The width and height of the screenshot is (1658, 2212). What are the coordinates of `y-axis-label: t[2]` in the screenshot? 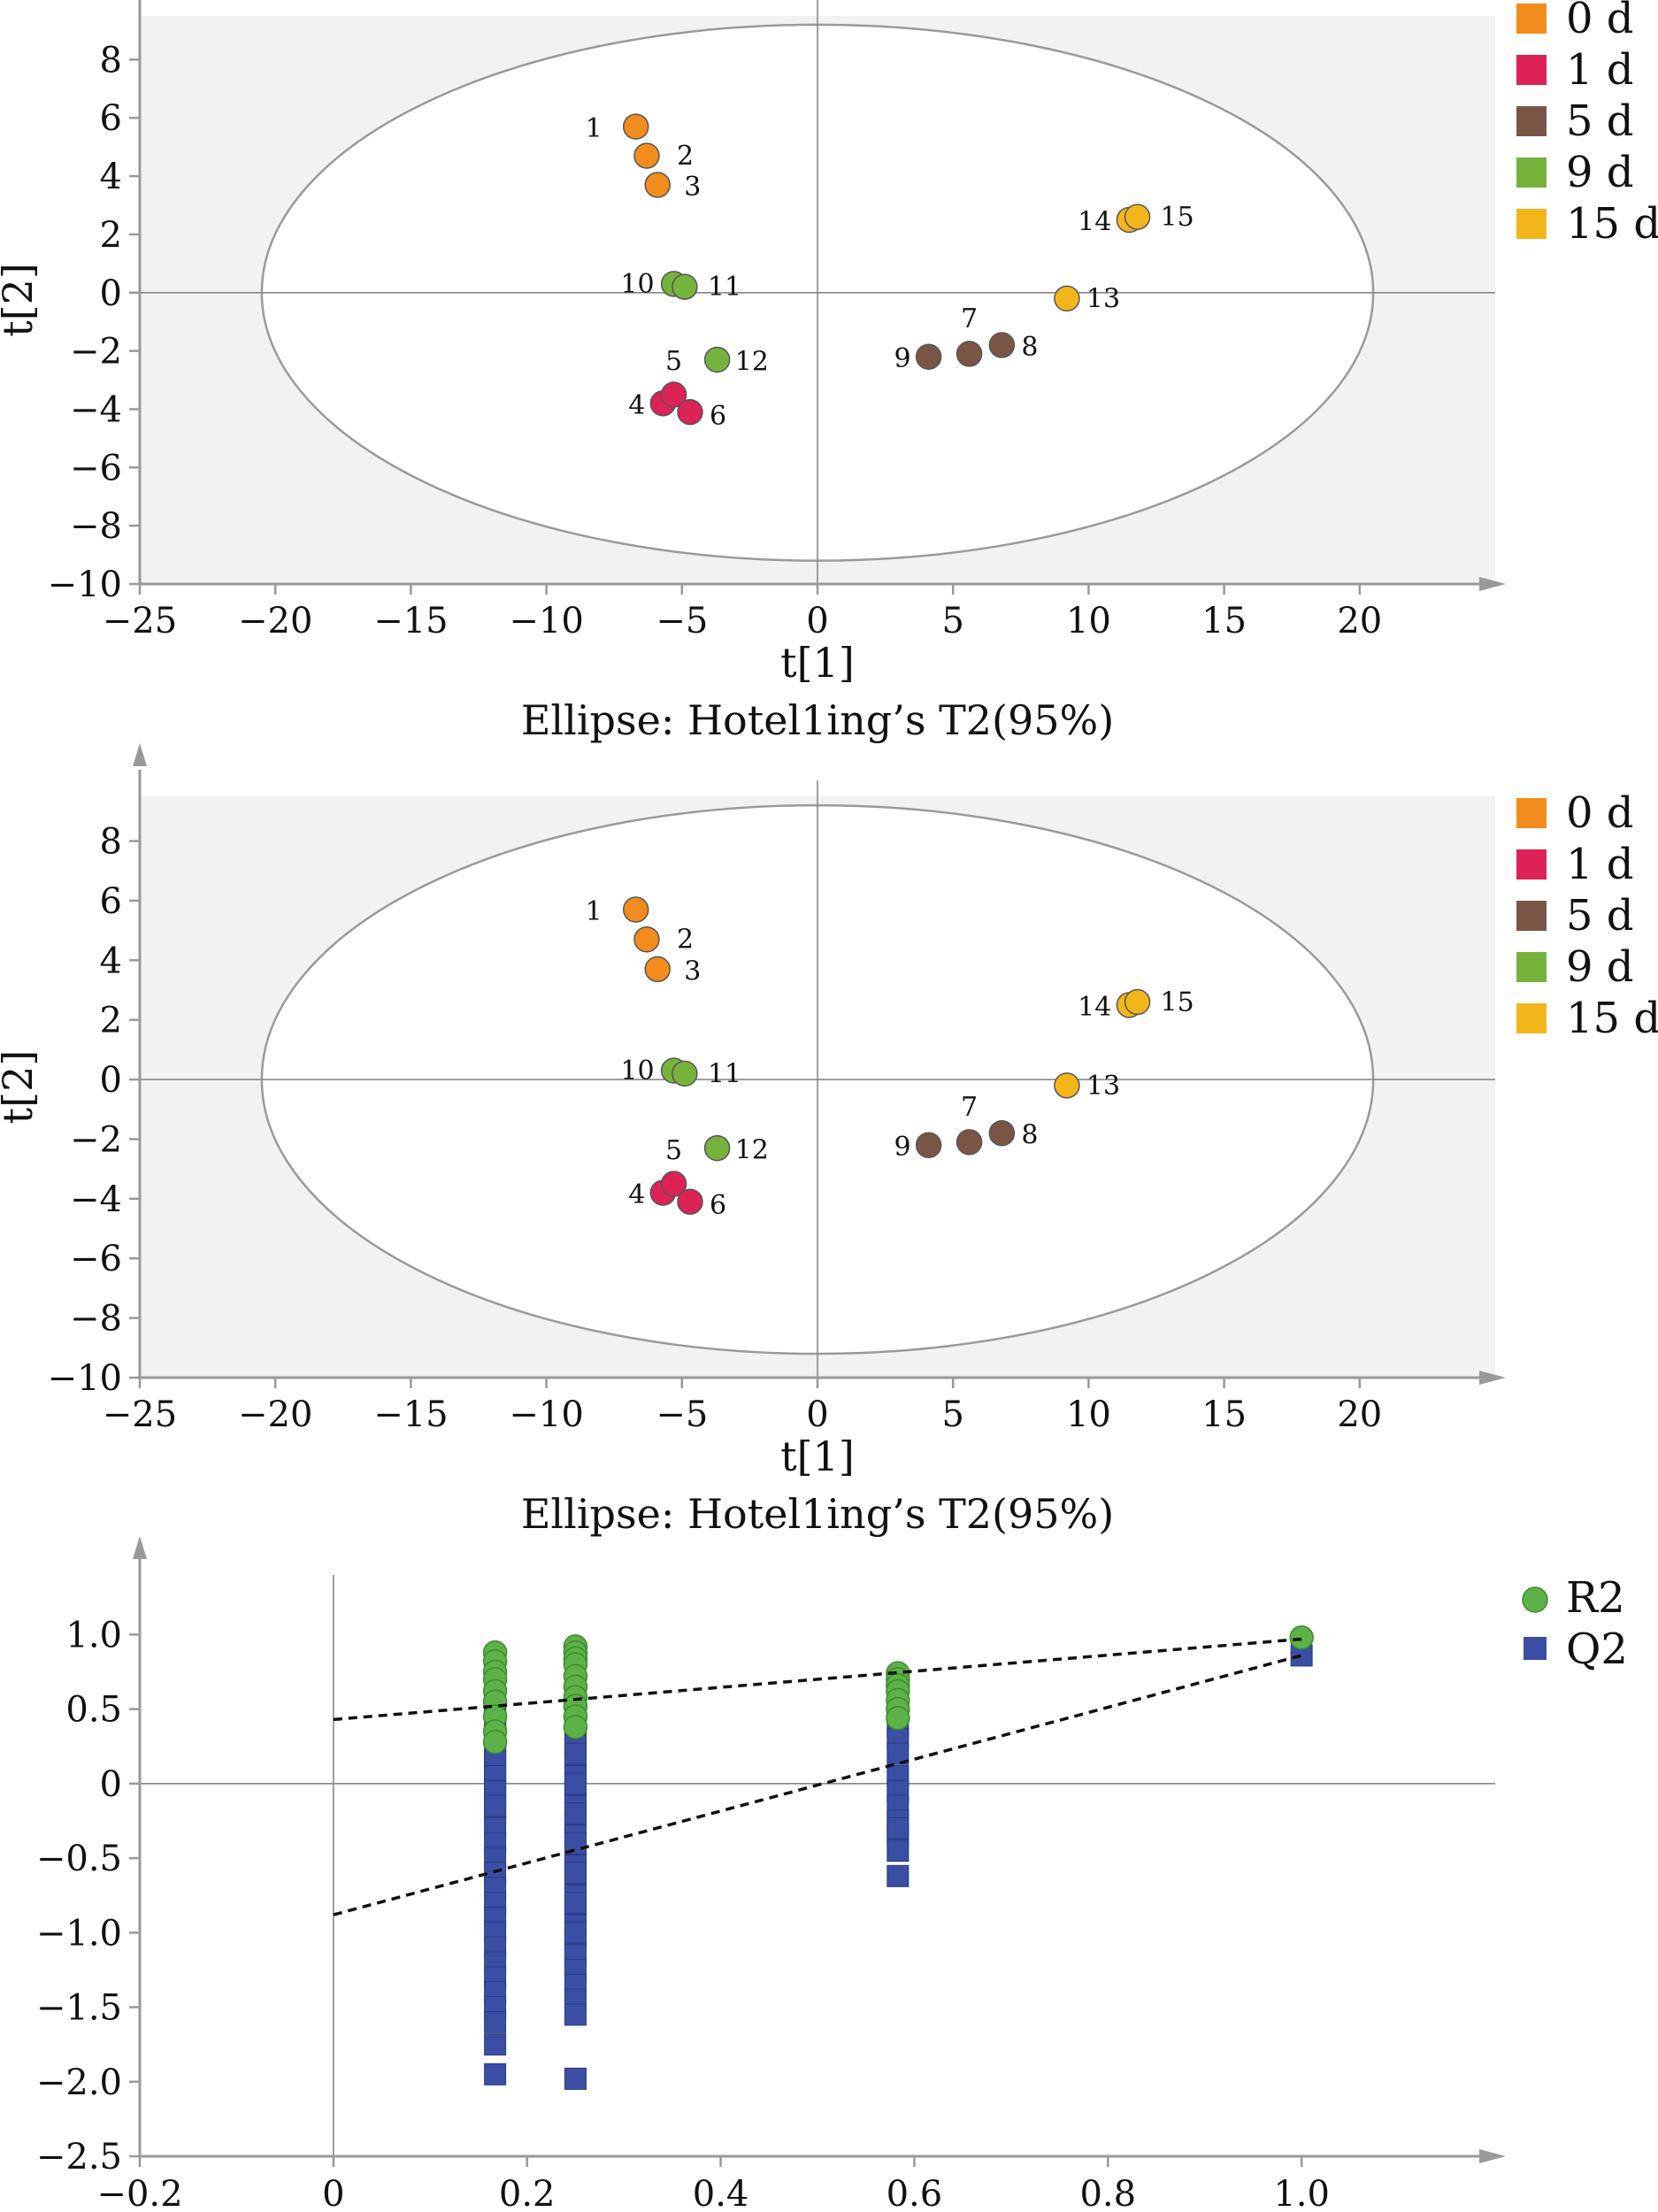 It's located at (21, 1087).